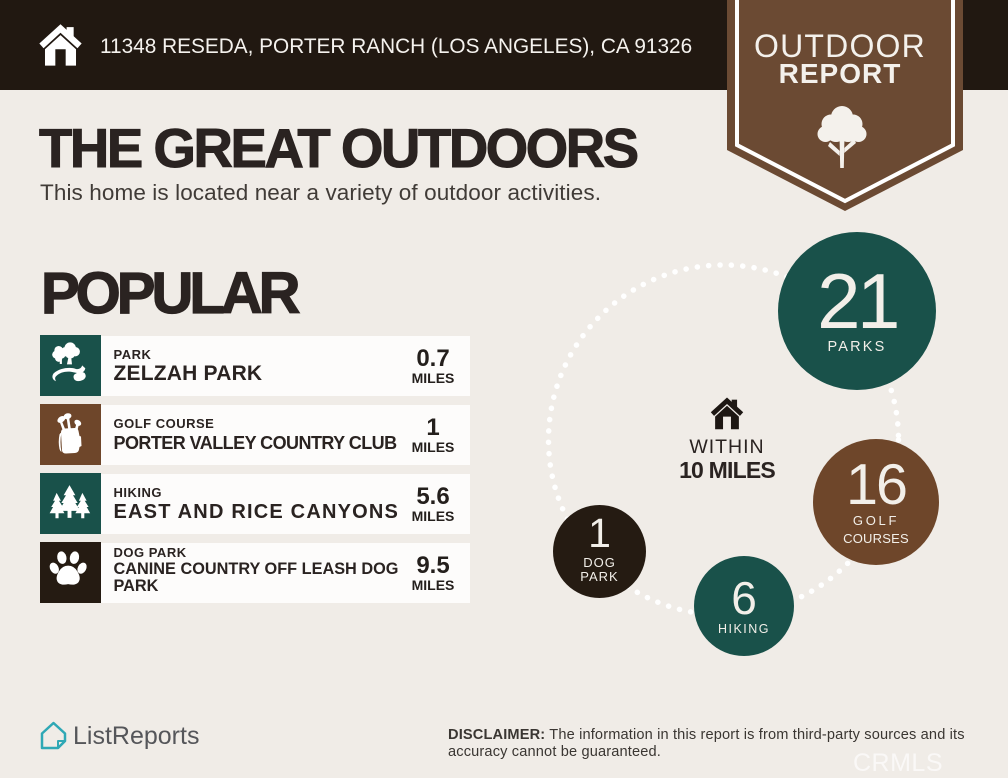 This screenshot has height=778, width=1008. Describe the element at coordinates (840, 73) in the screenshot. I see `svg-text: REPORT` at that location.